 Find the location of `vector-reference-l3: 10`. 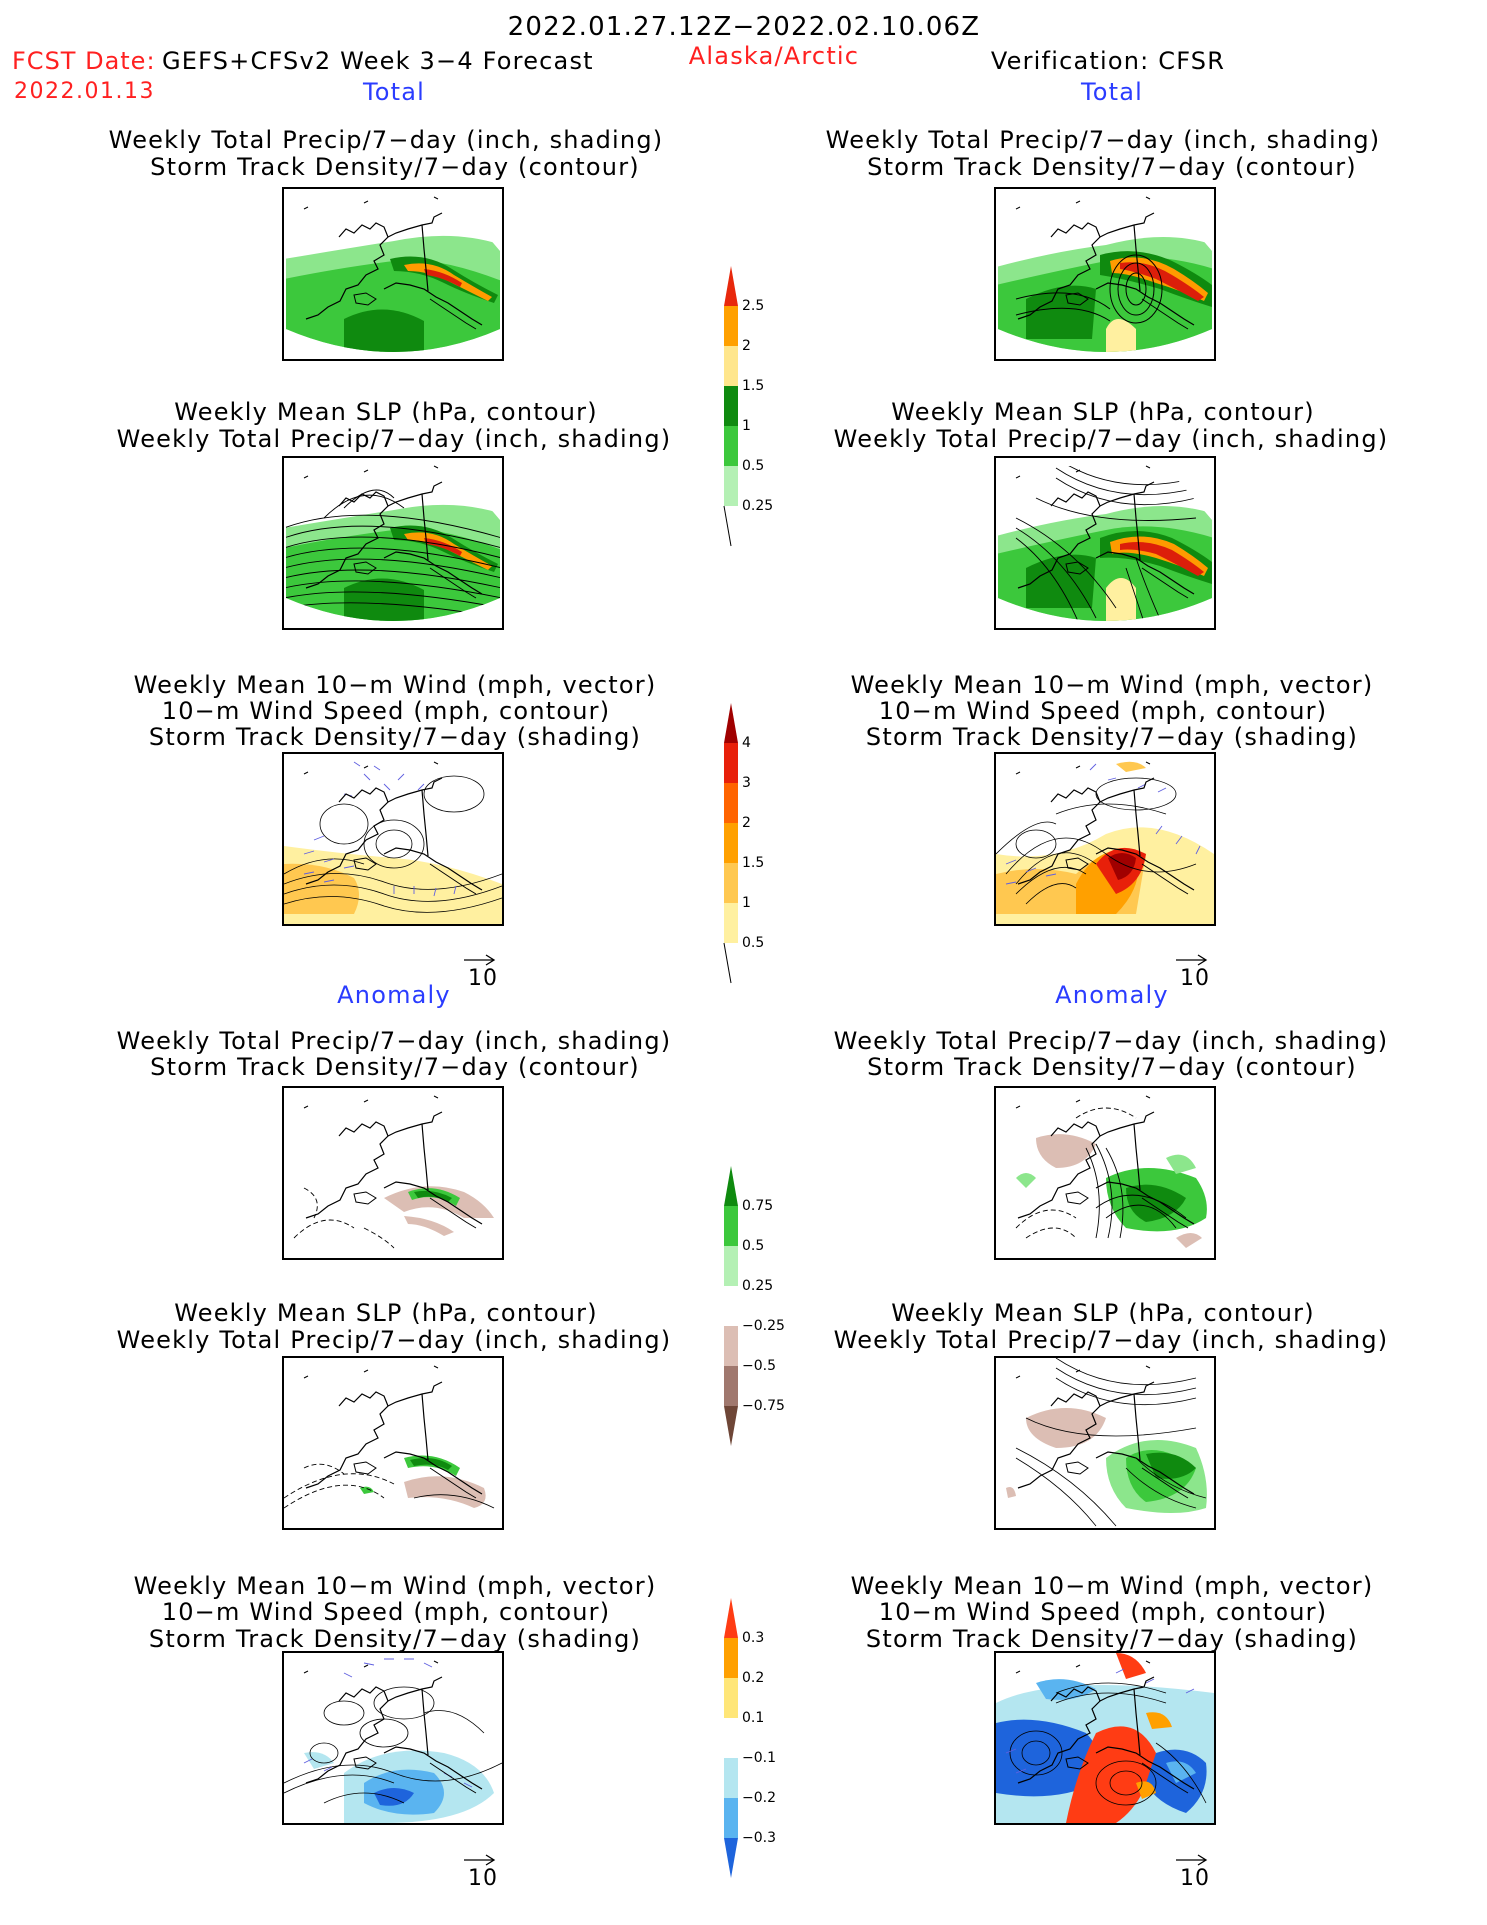

vector-reference-l3: 10 is located at coordinates (490, 972).